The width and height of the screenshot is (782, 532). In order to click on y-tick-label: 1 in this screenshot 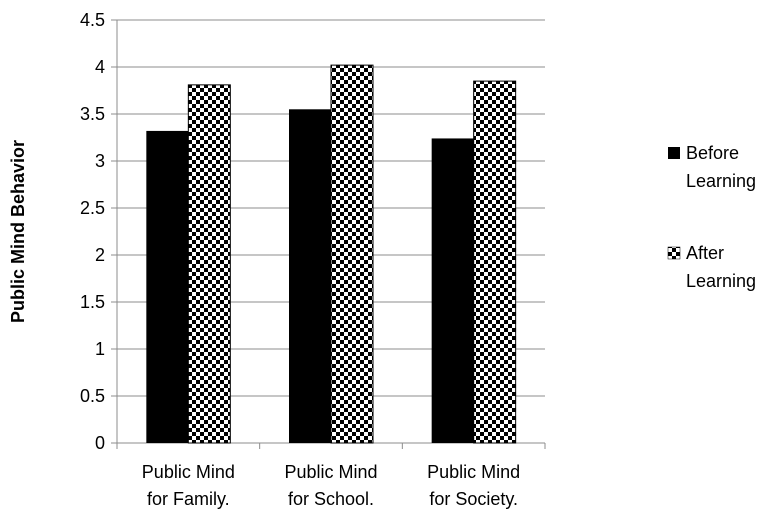, I will do `click(100, 349)`.